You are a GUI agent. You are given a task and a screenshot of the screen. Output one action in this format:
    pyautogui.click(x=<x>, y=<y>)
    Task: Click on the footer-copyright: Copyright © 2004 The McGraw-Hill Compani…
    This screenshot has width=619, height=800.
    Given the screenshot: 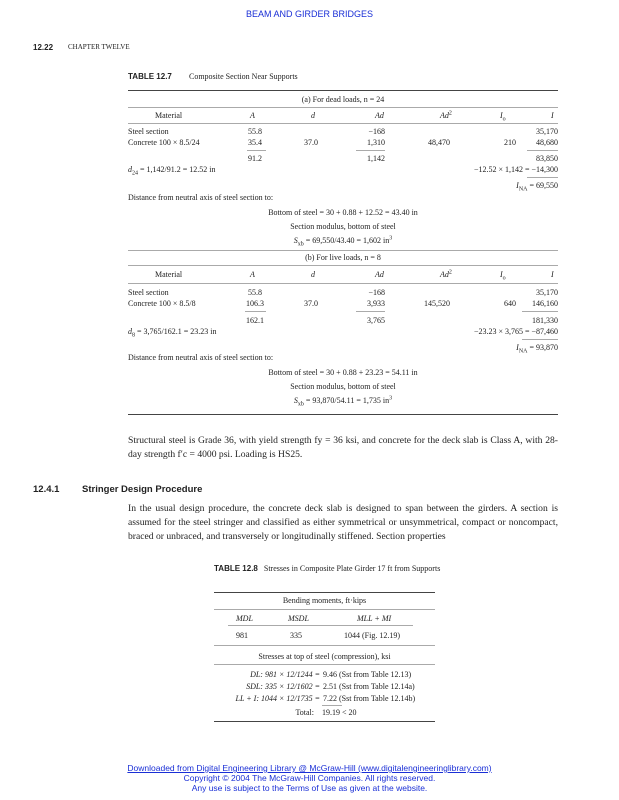 What is the action you would take?
    pyautogui.click(x=309, y=778)
    